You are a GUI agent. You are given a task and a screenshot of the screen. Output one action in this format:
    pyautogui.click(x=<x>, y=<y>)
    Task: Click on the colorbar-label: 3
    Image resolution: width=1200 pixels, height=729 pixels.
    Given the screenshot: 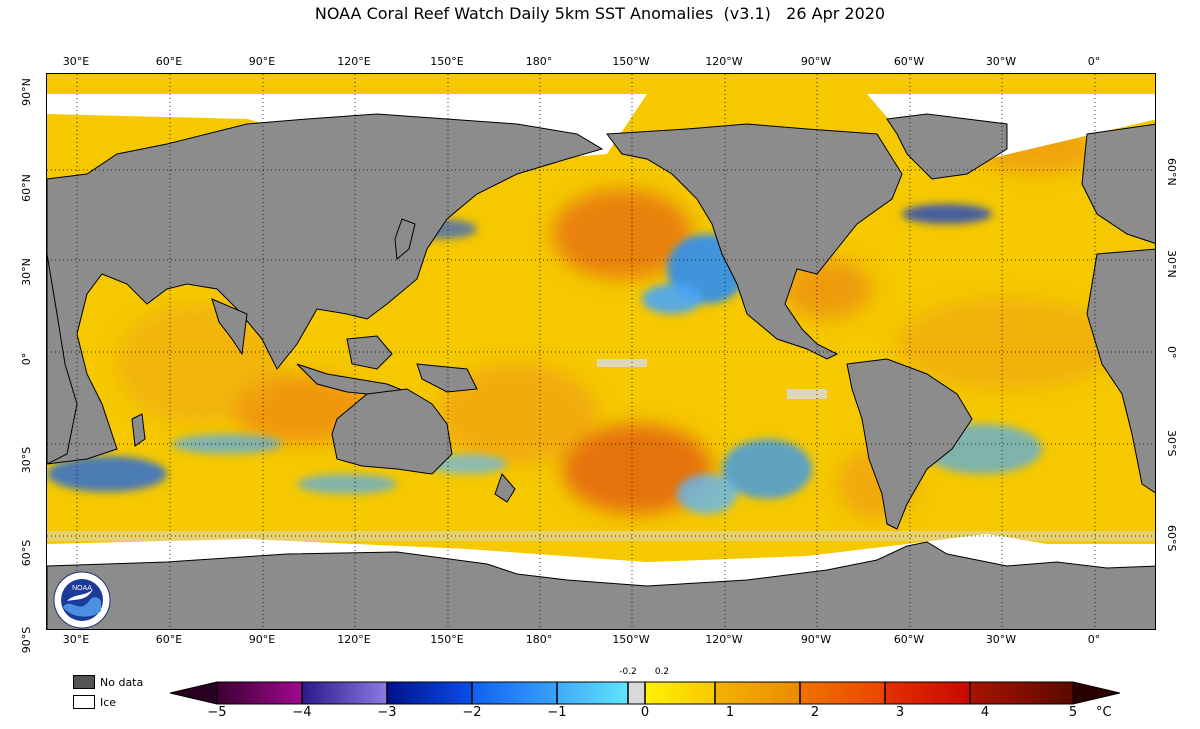 What is the action you would take?
    pyautogui.click(x=900, y=712)
    